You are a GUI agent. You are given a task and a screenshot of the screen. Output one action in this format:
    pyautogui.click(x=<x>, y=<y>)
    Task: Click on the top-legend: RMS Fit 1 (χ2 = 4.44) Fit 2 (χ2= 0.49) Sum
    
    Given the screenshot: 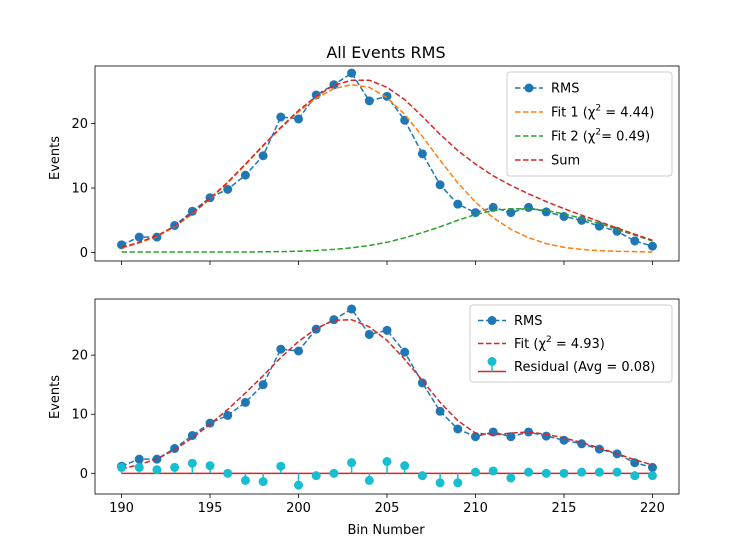 What is the action you would take?
    pyautogui.click(x=589, y=124)
    